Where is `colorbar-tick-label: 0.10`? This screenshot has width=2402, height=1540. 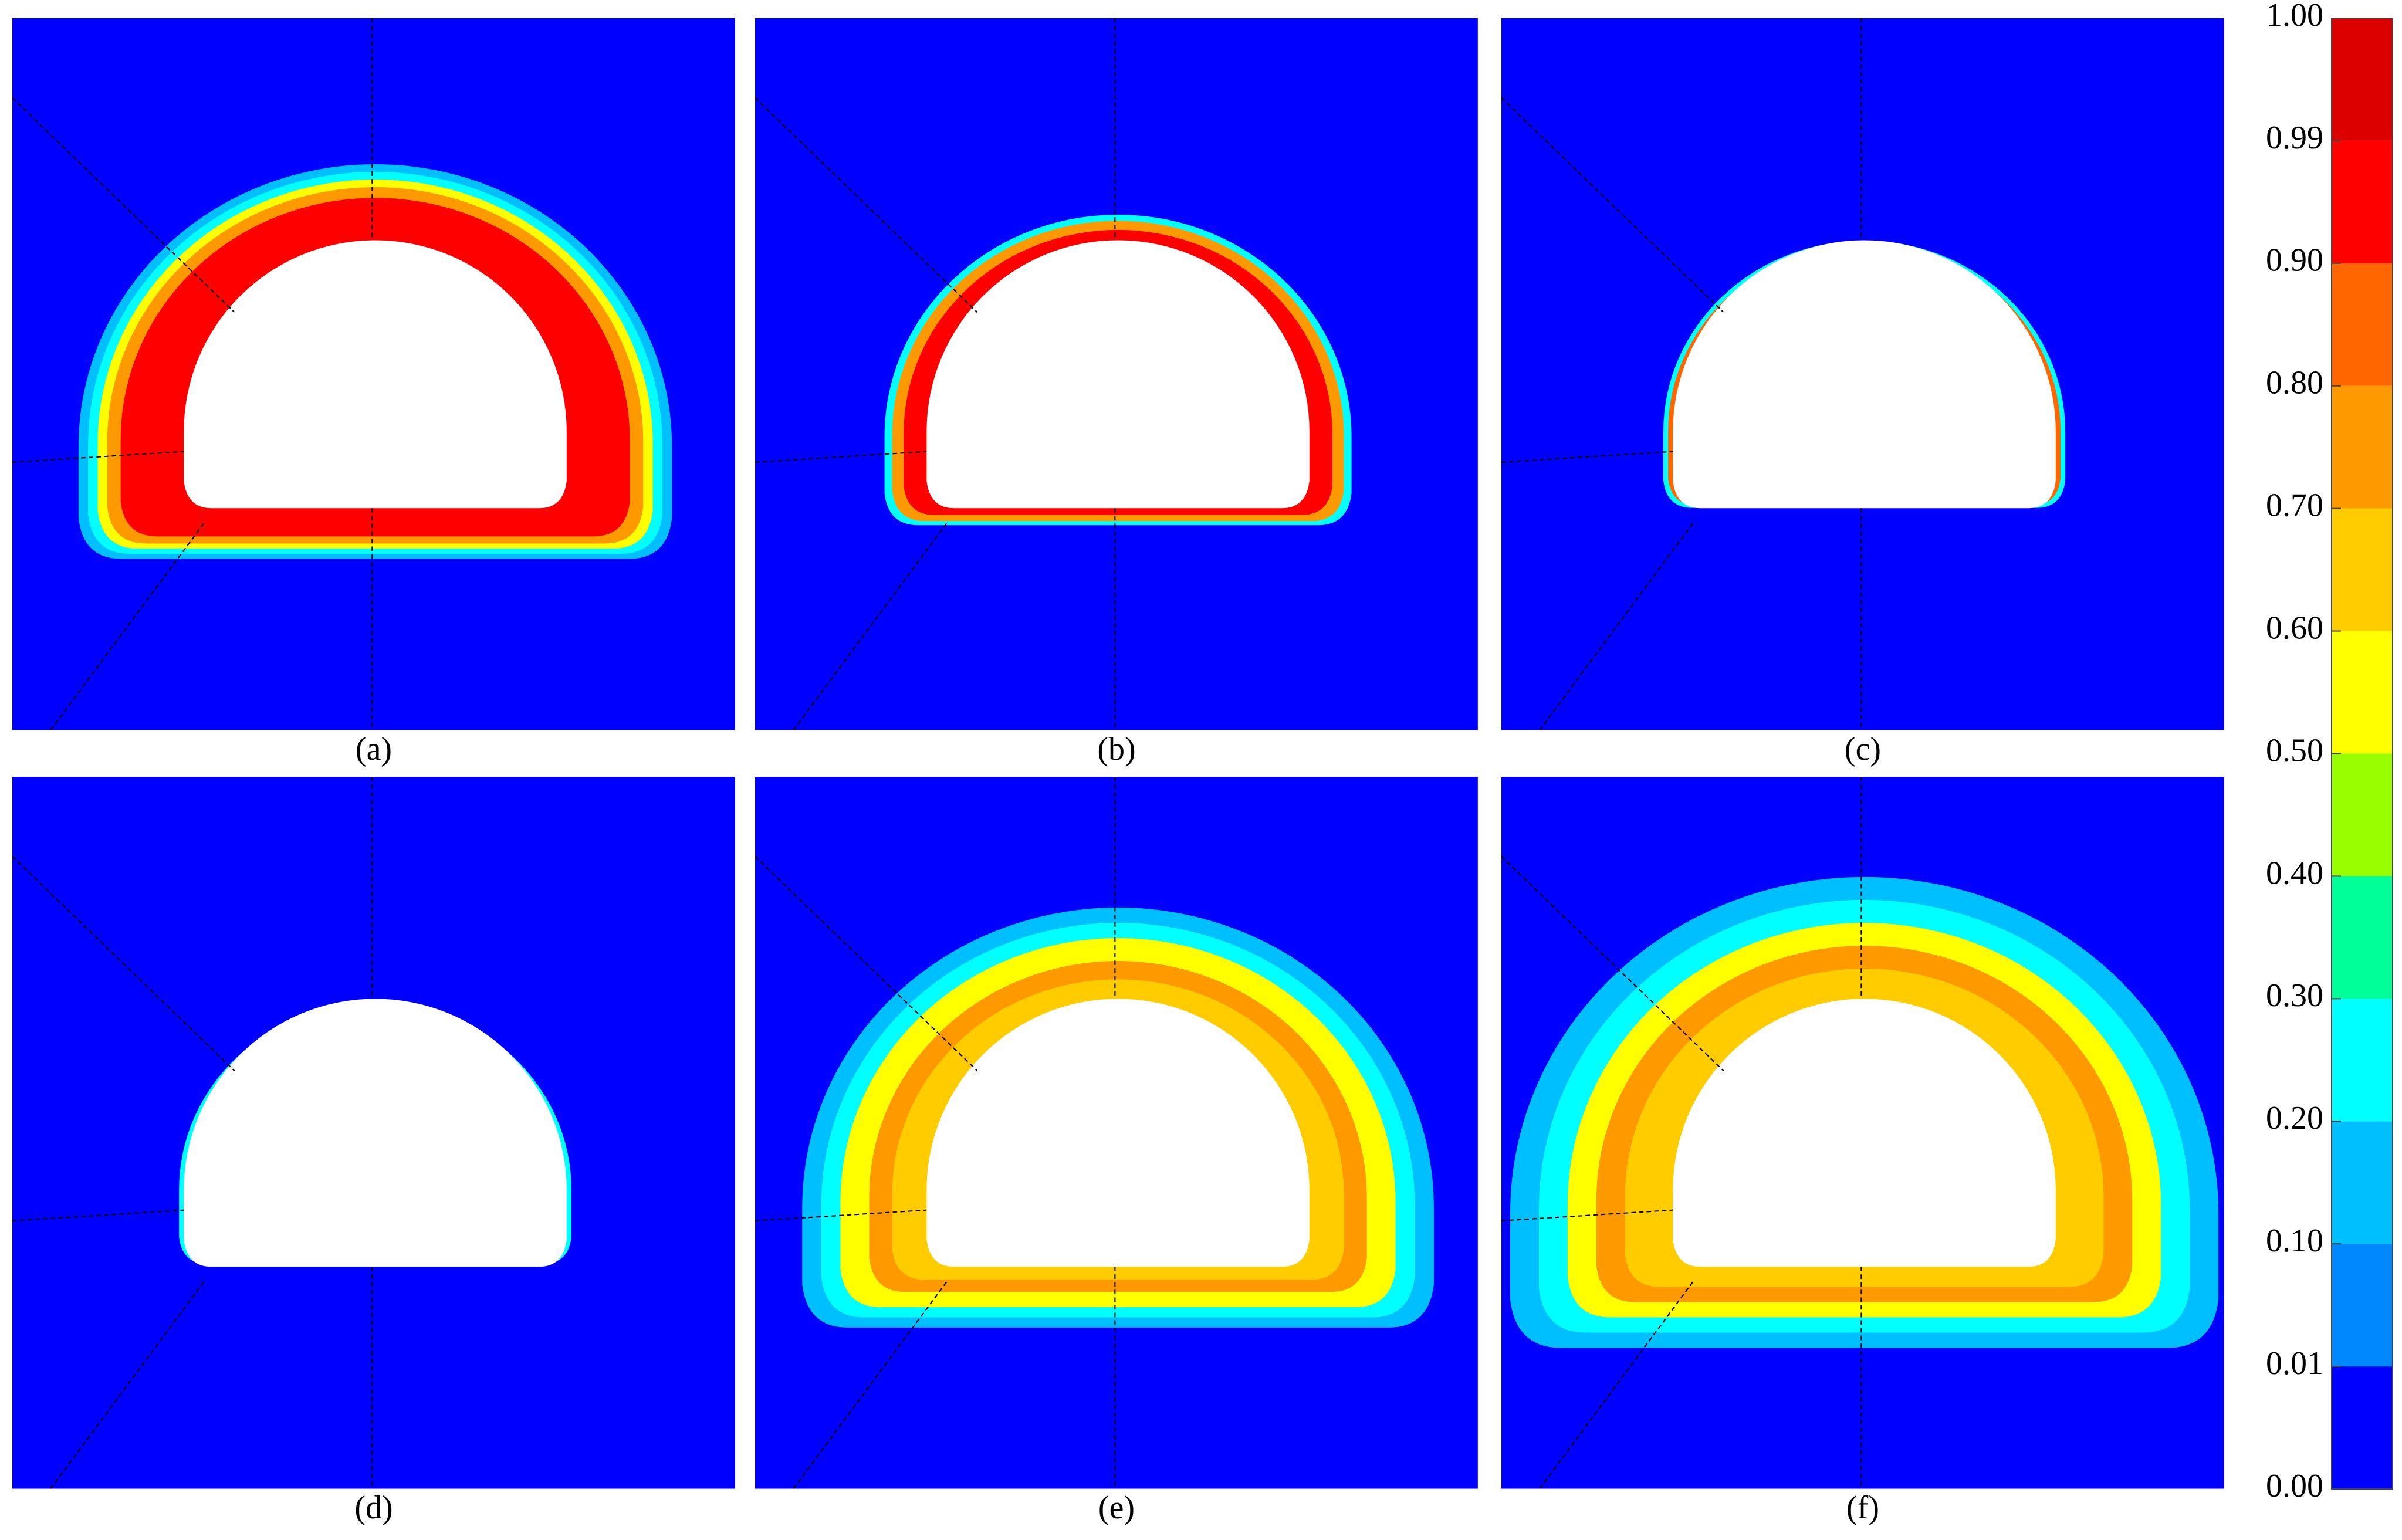 colorbar-tick-label: 0.10 is located at coordinates (2294, 1241).